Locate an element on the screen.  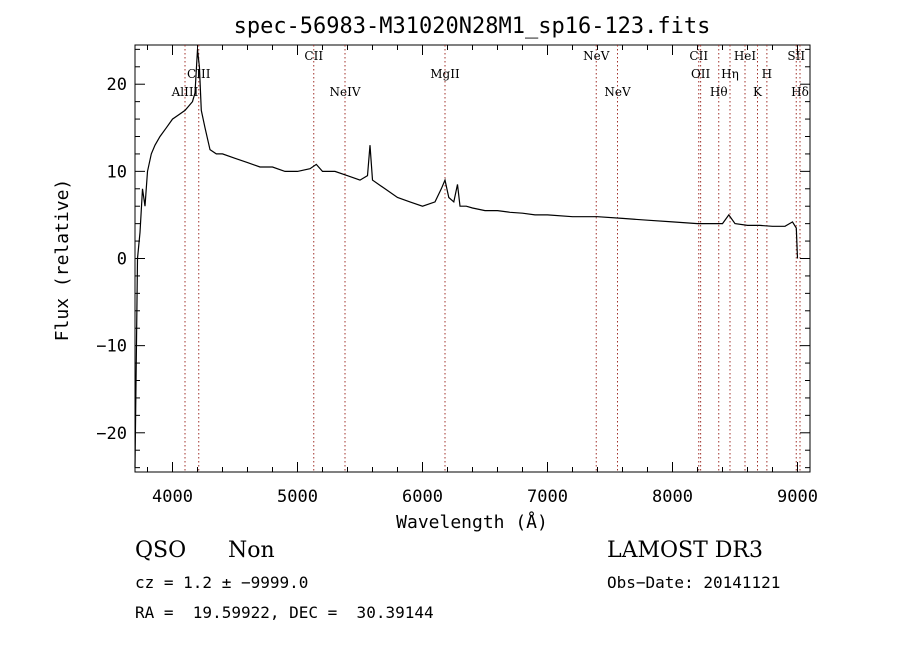
y-tick-label-1: −10 is located at coordinates (111, 347).